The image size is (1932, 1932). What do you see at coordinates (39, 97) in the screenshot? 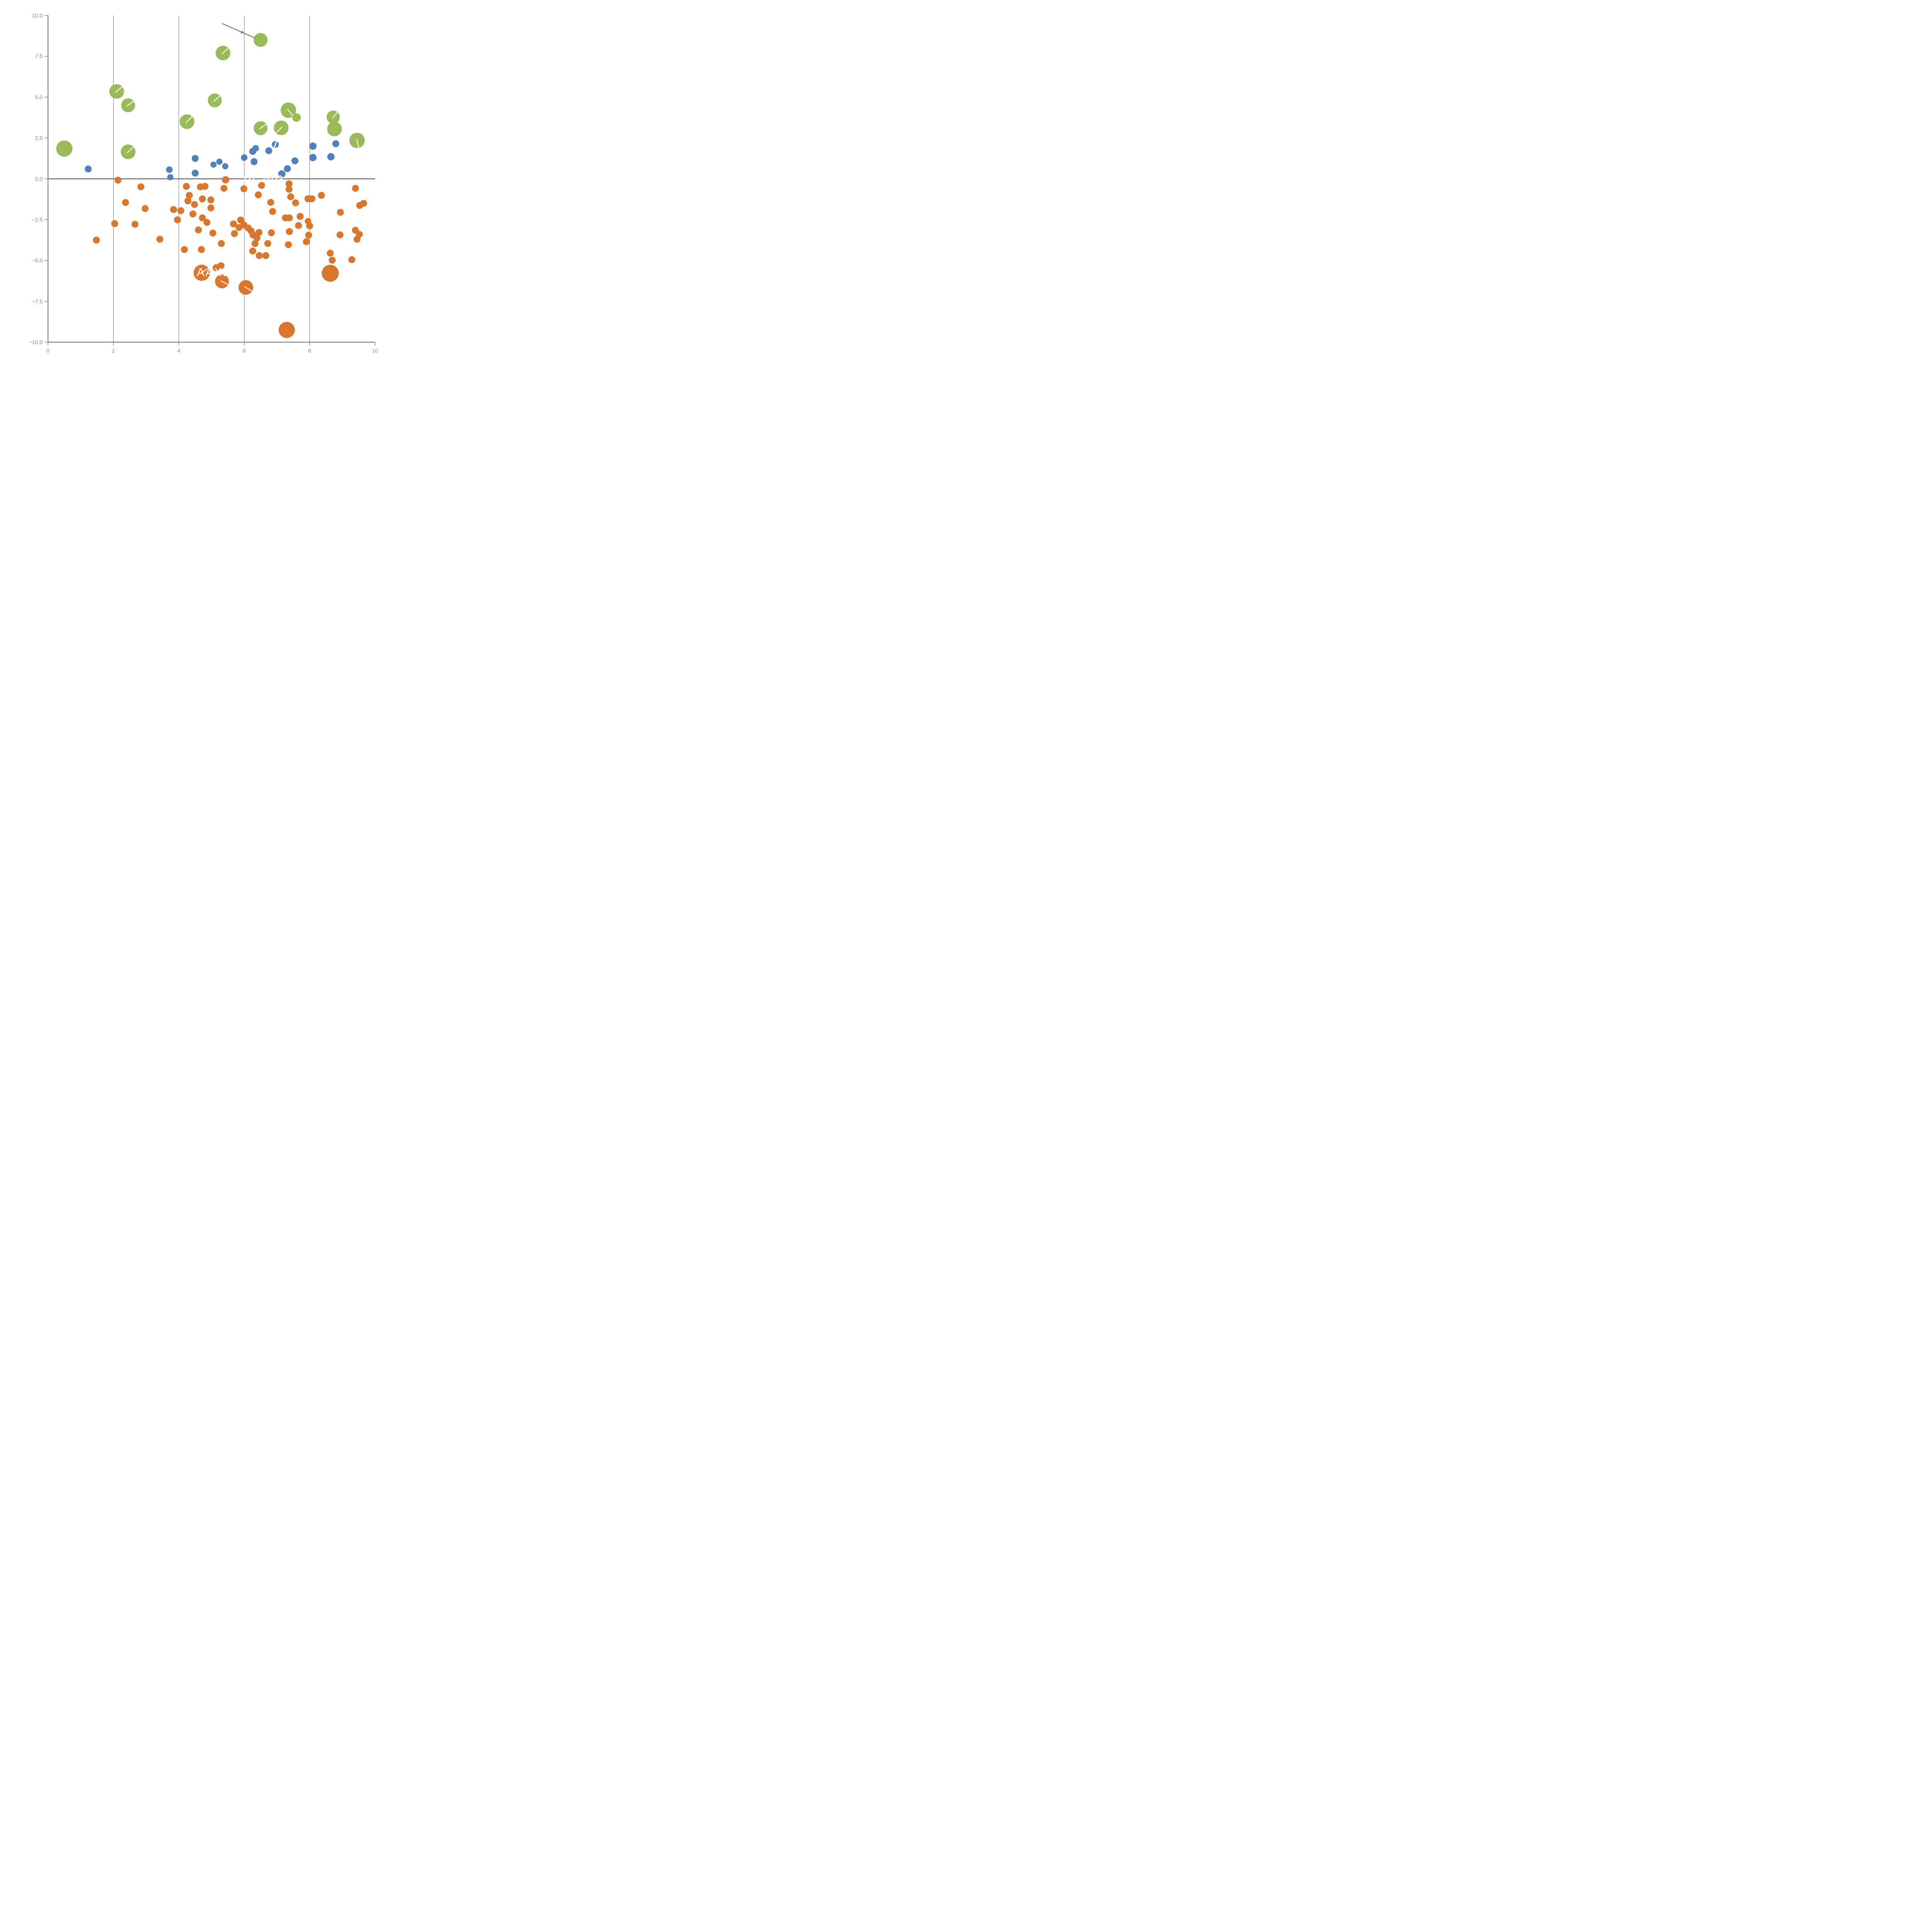
I see `y-tick-label: 5.0` at bounding box center [39, 97].